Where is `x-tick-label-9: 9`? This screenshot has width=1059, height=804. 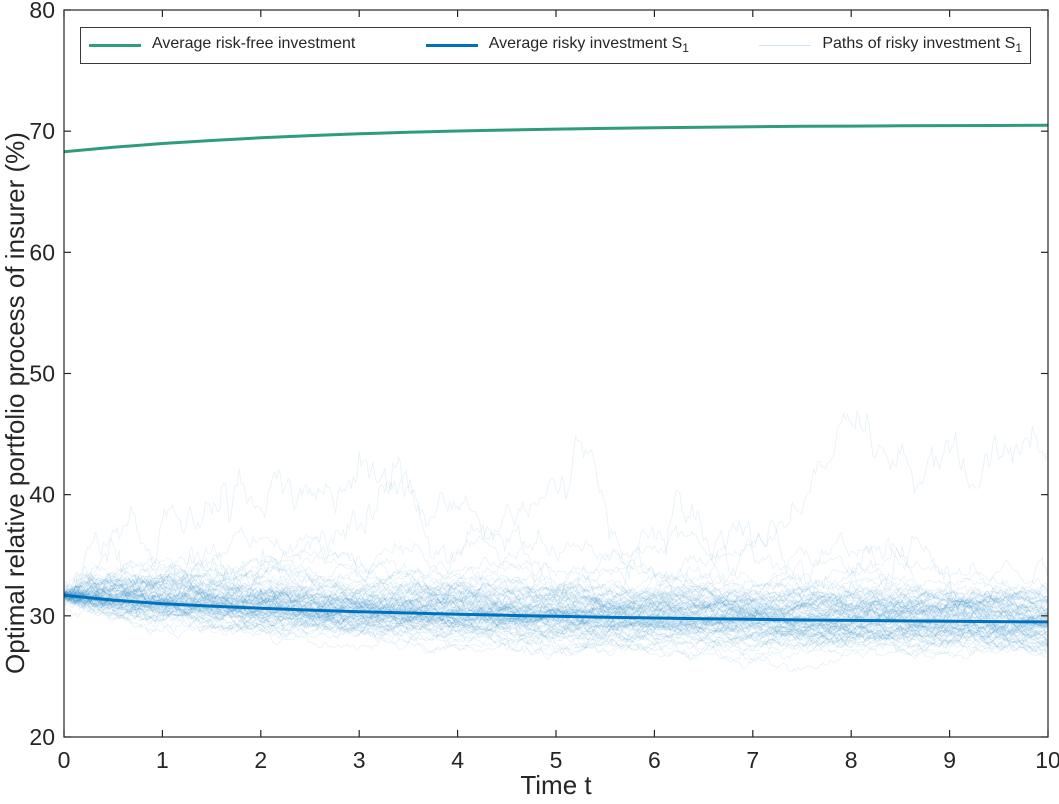 x-tick-label-9: 9 is located at coordinates (949, 760).